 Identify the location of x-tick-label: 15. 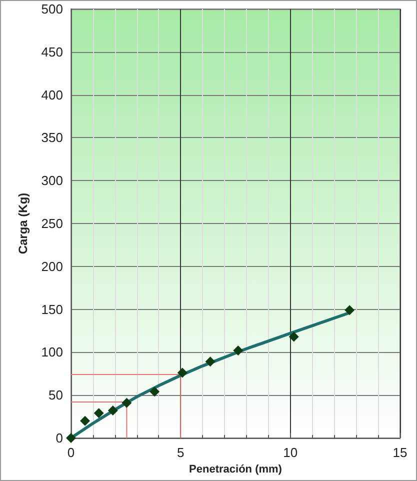
(400, 452).